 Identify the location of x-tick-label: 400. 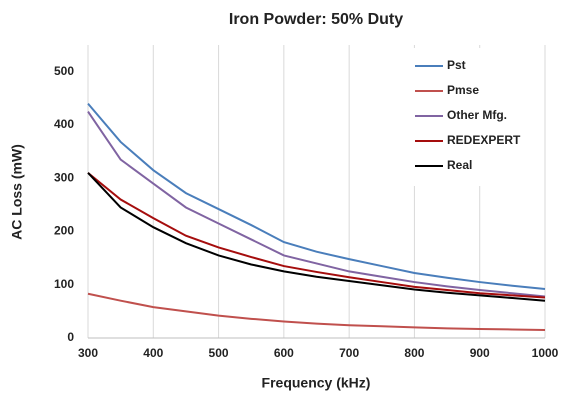
(153, 353).